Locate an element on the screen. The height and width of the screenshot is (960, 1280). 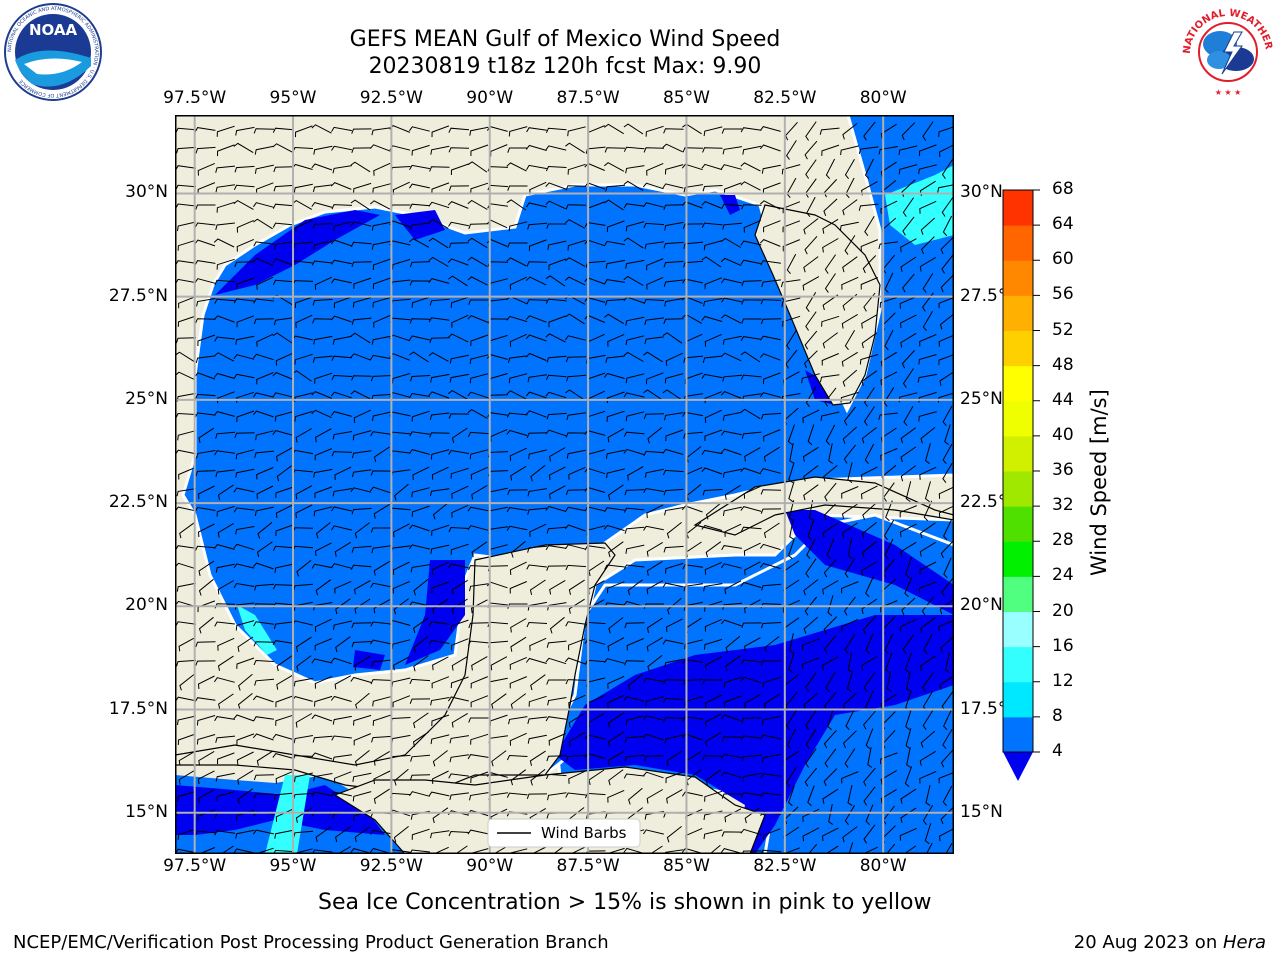
colorbar-tick-label: 8 is located at coordinates (1057, 715).